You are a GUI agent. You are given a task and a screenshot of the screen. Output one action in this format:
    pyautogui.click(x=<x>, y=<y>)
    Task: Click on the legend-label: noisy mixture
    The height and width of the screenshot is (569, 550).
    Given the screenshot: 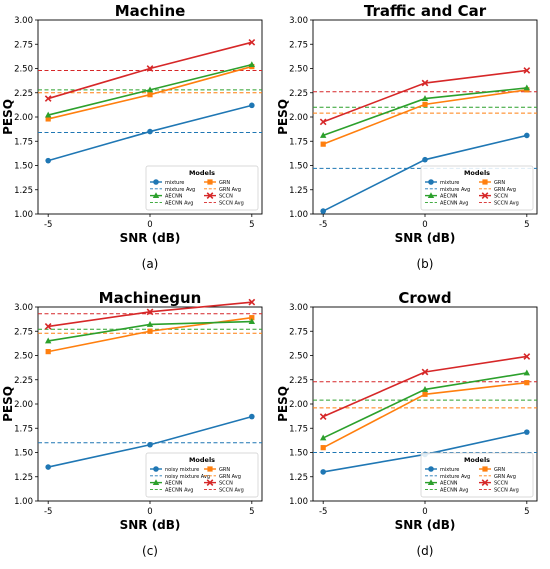 What is the action you would take?
    pyautogui.click(x=182, y=470)
    